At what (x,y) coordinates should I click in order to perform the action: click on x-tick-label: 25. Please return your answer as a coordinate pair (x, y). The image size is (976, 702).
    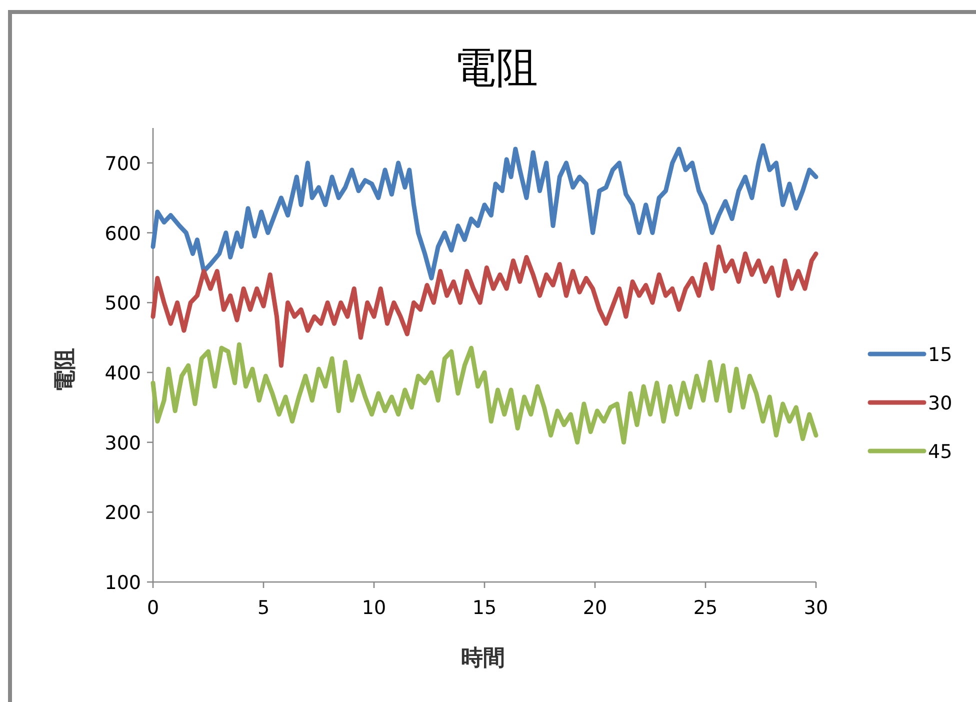
    Looking at the image, I should click on (705, 608).